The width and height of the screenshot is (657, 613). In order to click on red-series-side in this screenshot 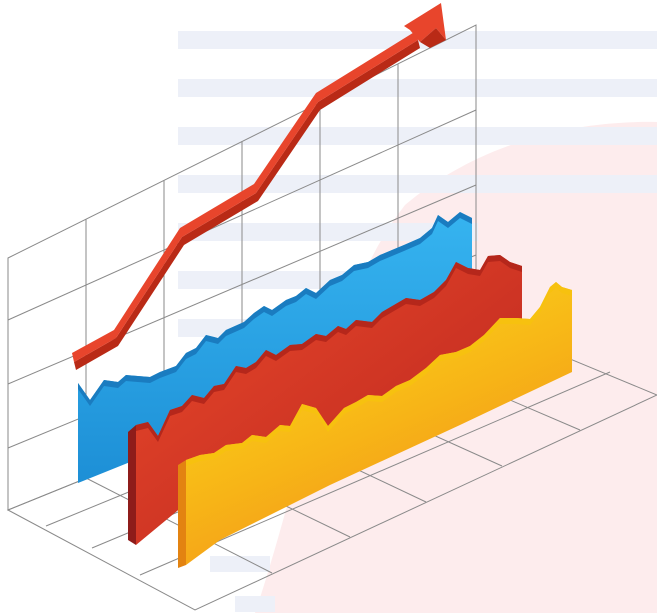, I will do `click(132, 485)`.